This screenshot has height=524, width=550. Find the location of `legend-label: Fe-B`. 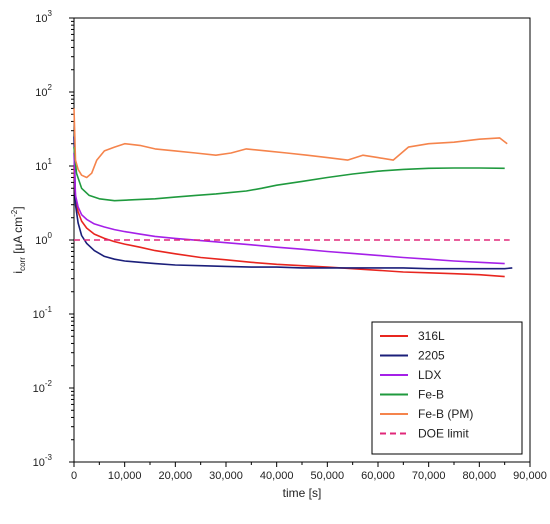

legend-label: Fe-B is located at coordinates (431, 395).